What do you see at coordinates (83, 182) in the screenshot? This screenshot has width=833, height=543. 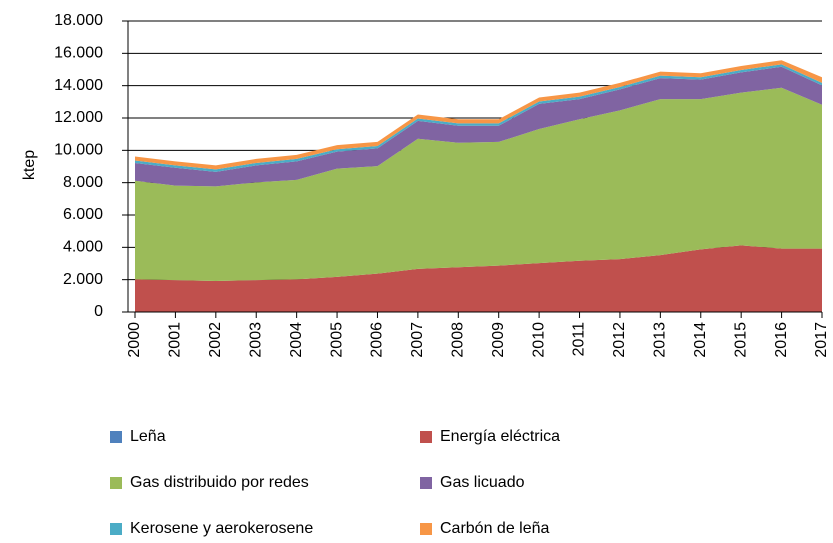 I see `y-tick-label: 8.000` at bounding box center [83, 182].